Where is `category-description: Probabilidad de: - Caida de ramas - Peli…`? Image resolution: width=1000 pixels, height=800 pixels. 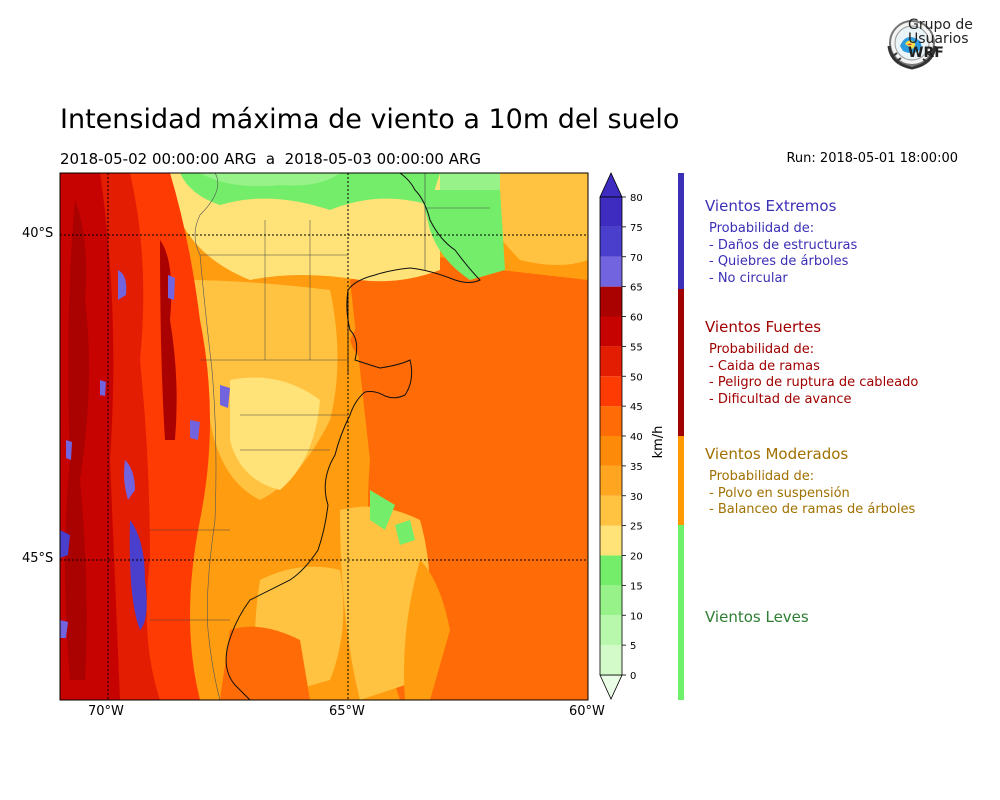 category-description: Probabilidad de: - Caida de ramas - Peli… is located at coordinates (813, 375).